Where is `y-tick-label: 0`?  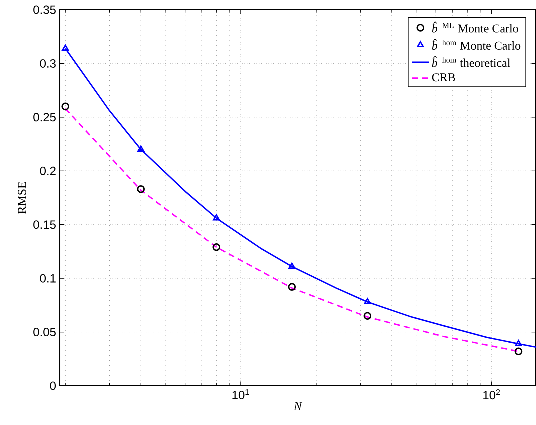 y-tick-label: 0 is located at coordinates (53, 386).